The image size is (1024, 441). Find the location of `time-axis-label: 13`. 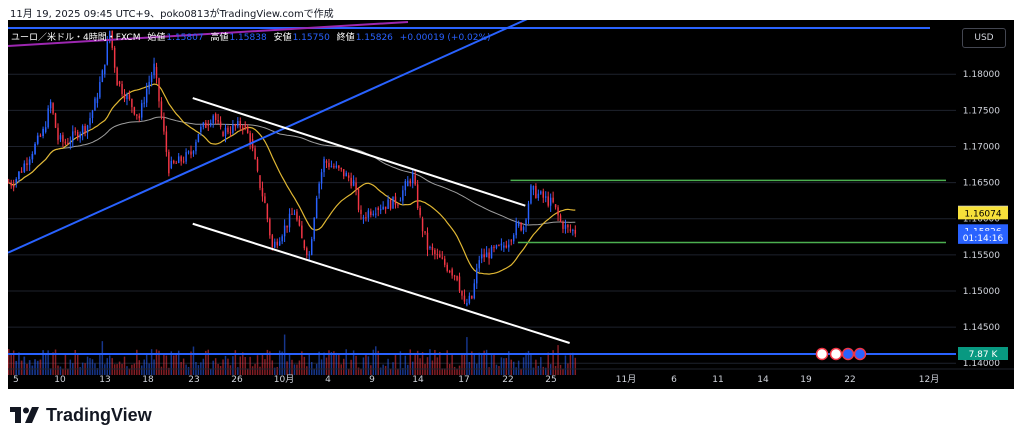

time-axis-label: 13 is located at coordinates (104, 380).